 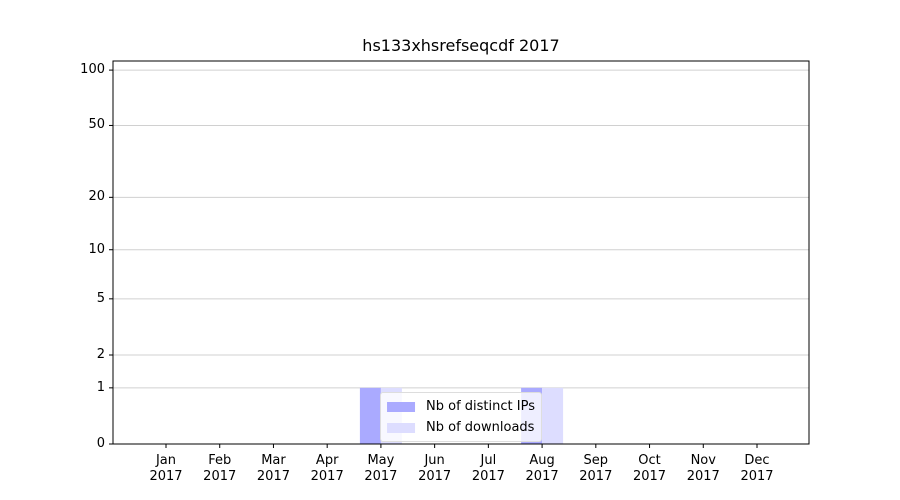 What do you see at coordinates (649, 468) in the screenshot?
I see `x-tick-label: Oct 2017` at bounding box center [649, 468].